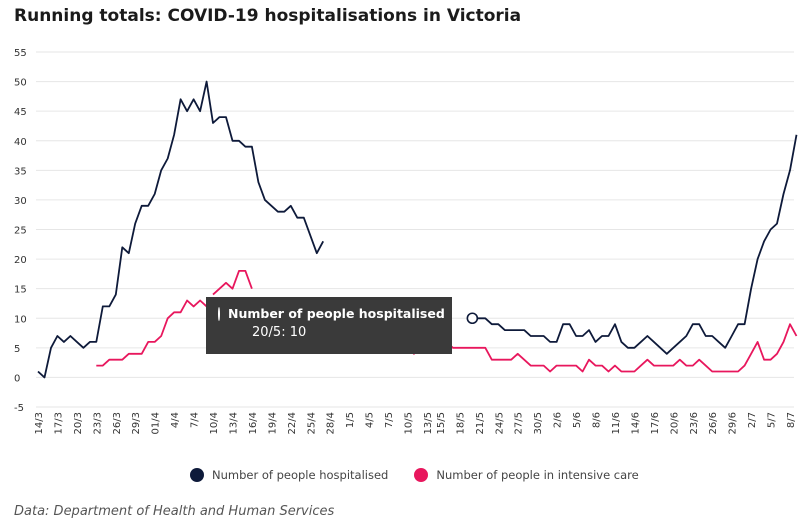 This screenshot has width=806, height=529. Describe the element at coordinates (17, 349) in the screenshot. I see `y-tick-label: 5` at that location.